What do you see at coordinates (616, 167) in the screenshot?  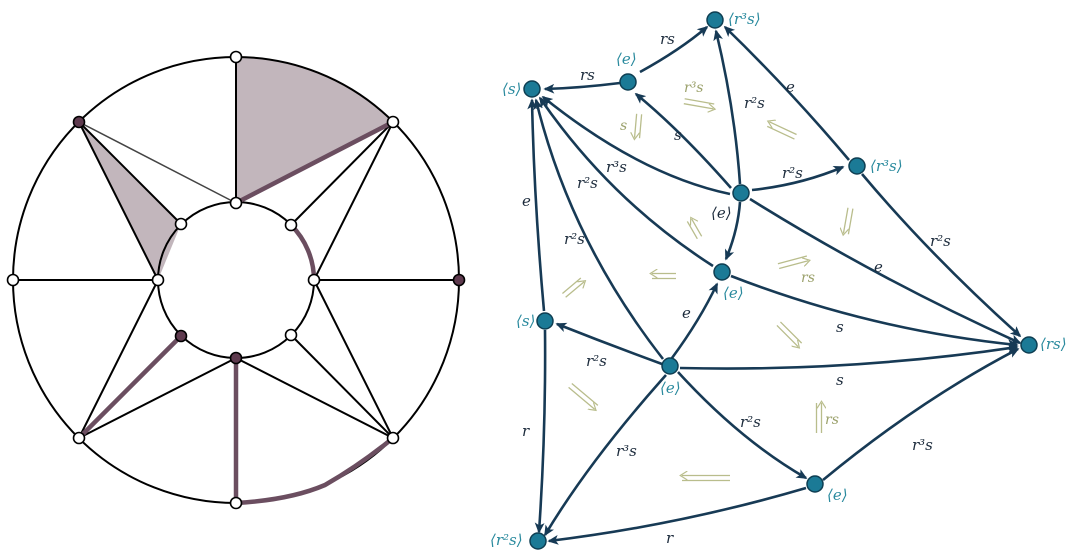 I see `edge-label-center-to-s: r³s` at bounding box center [616, 167].